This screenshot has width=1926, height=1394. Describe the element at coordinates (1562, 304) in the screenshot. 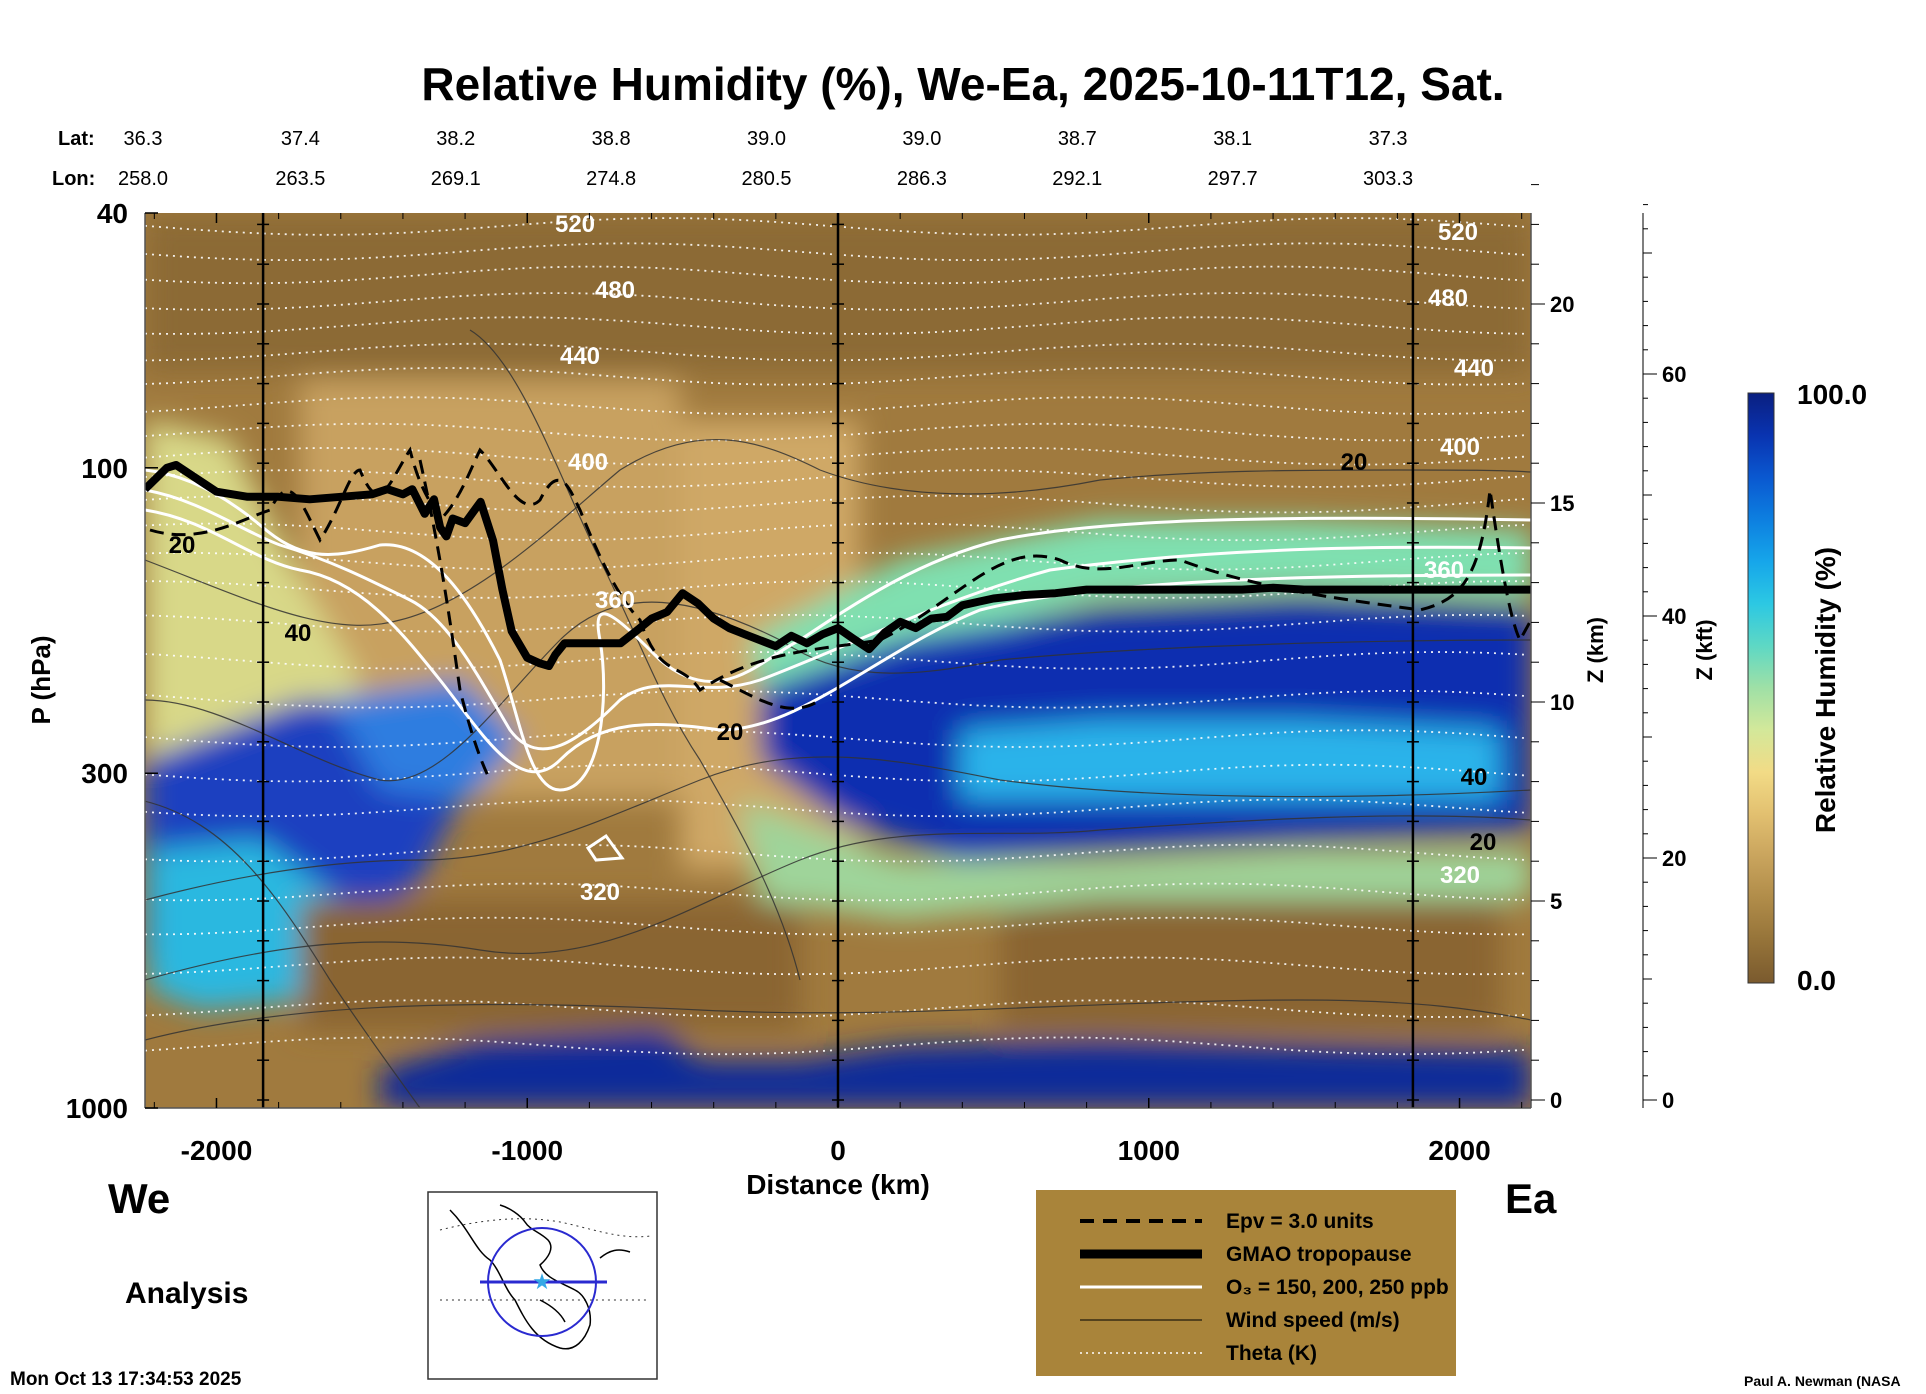

I see `zkm-tick-label: 20` at that location.